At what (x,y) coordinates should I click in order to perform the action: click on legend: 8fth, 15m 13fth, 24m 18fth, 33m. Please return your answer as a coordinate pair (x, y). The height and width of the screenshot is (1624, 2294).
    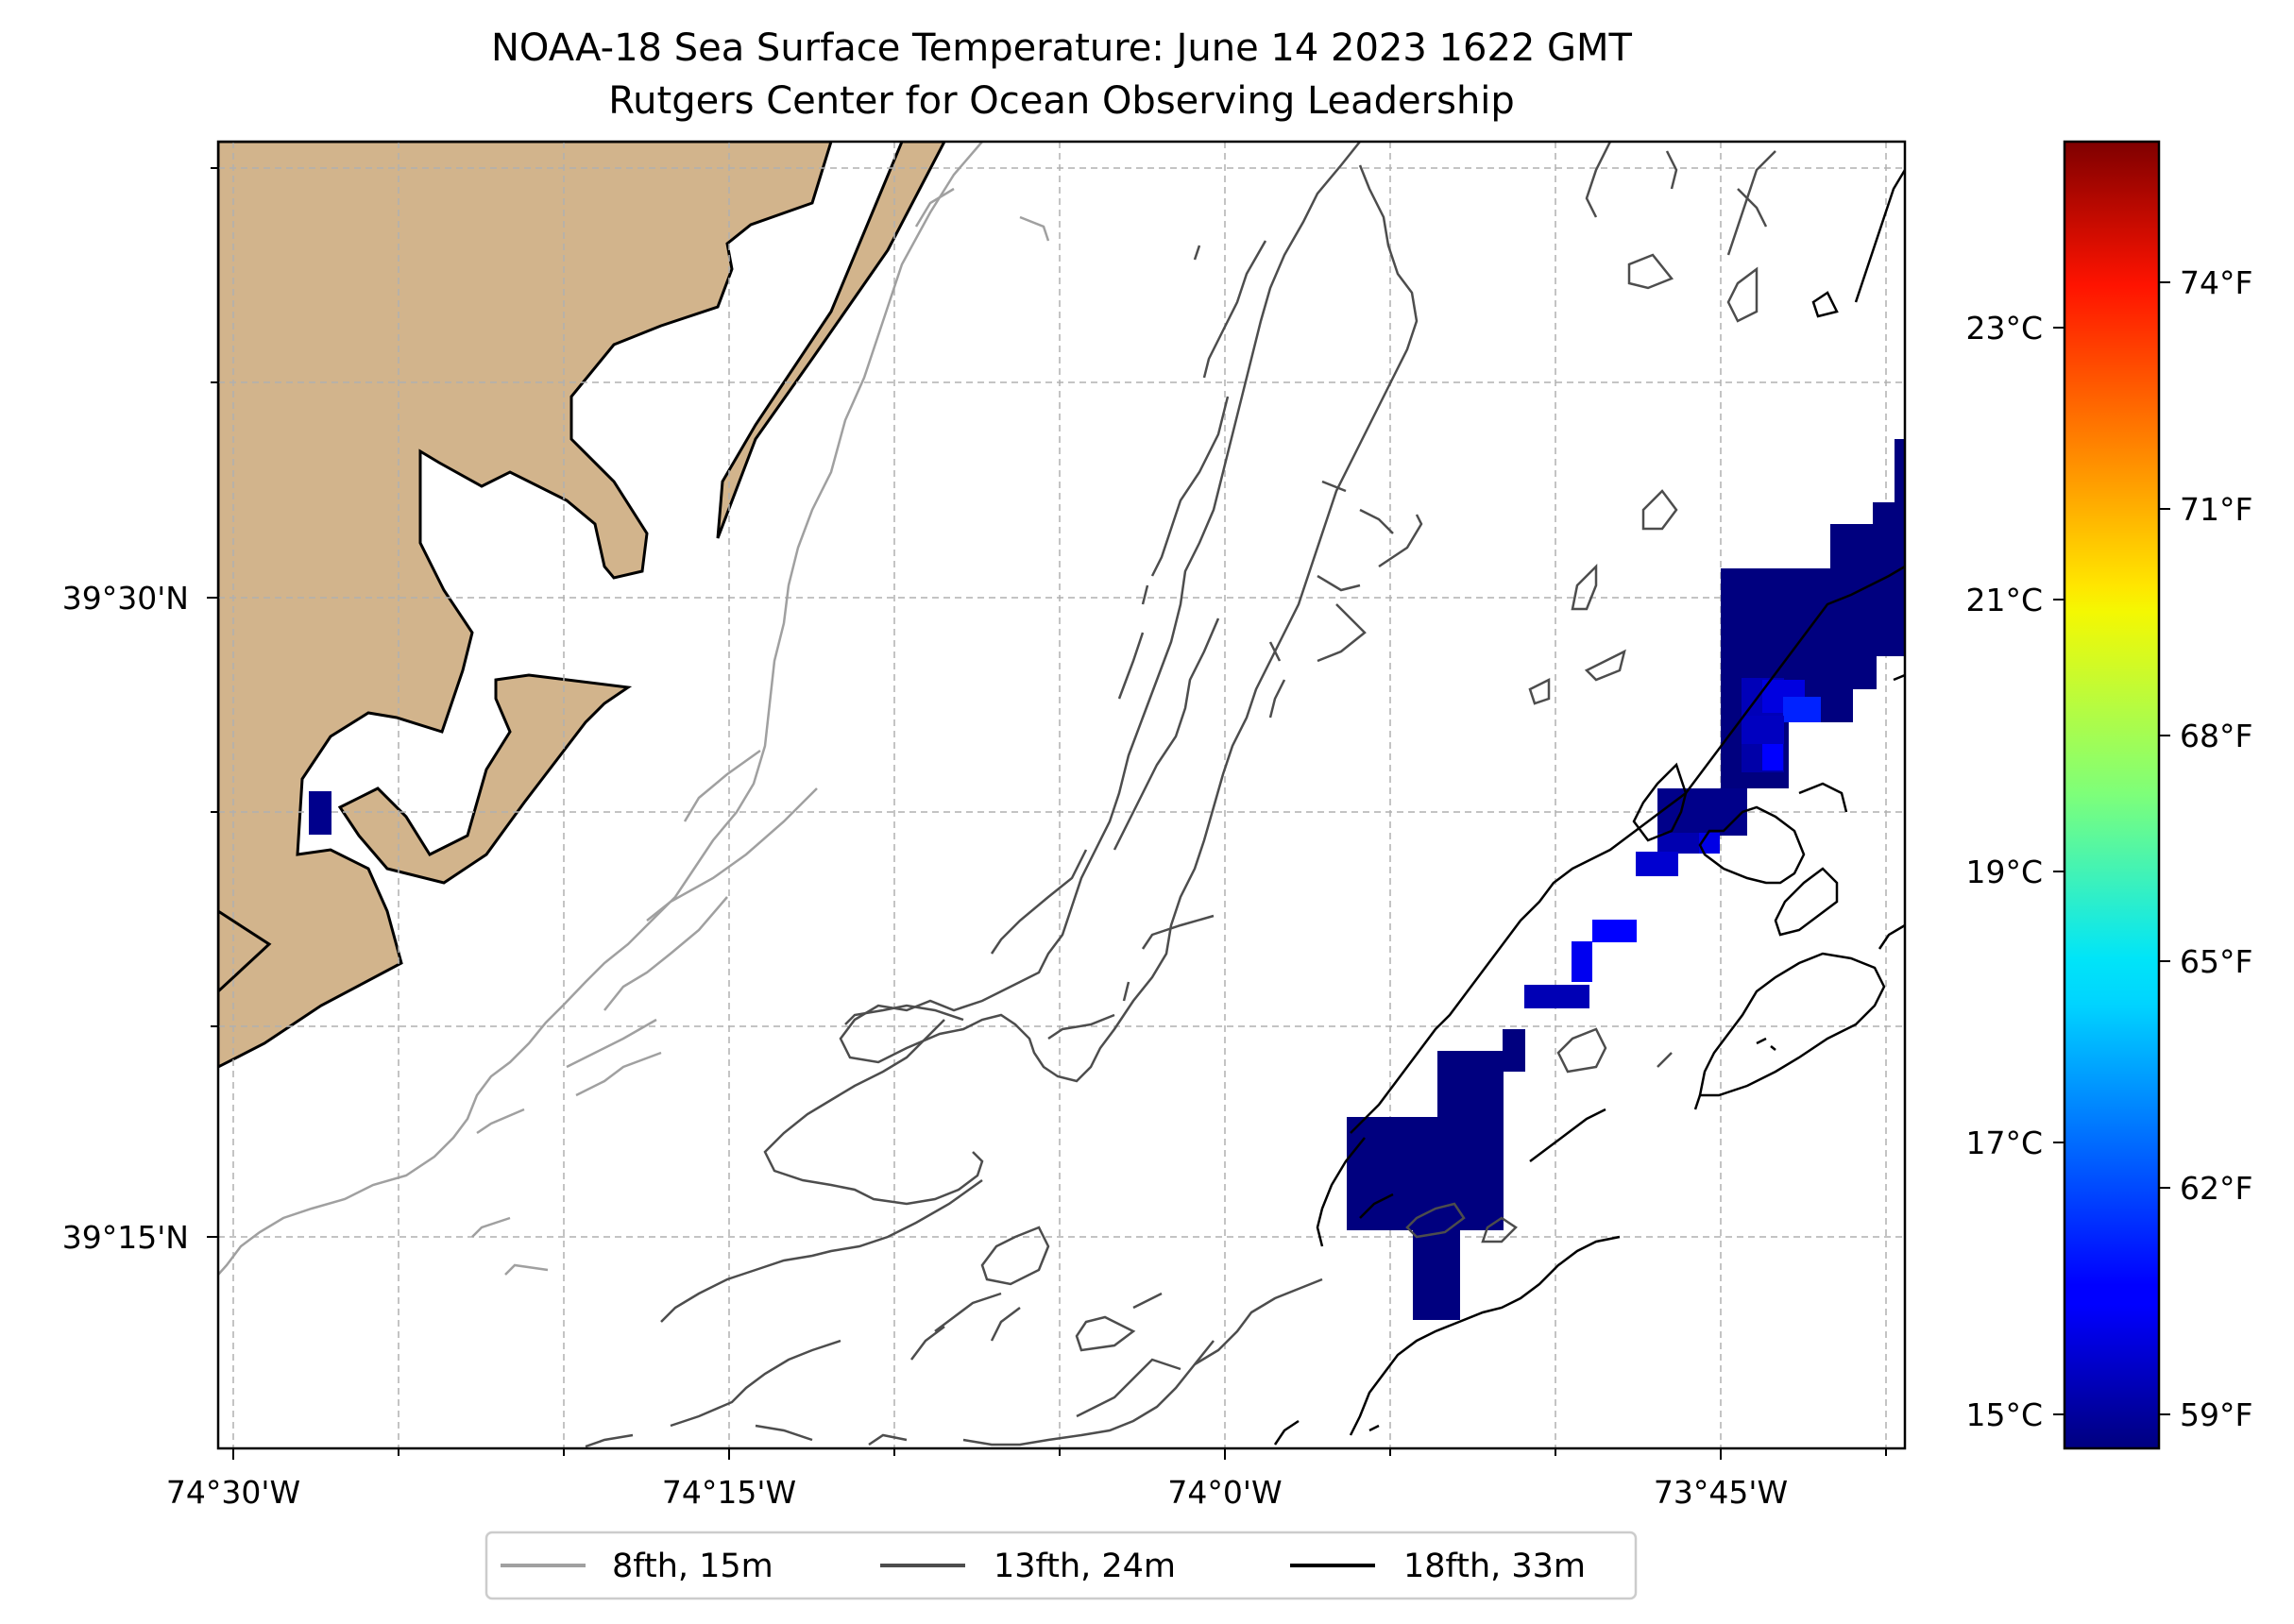
    Looking at the image, I should click on (1061, 1565).